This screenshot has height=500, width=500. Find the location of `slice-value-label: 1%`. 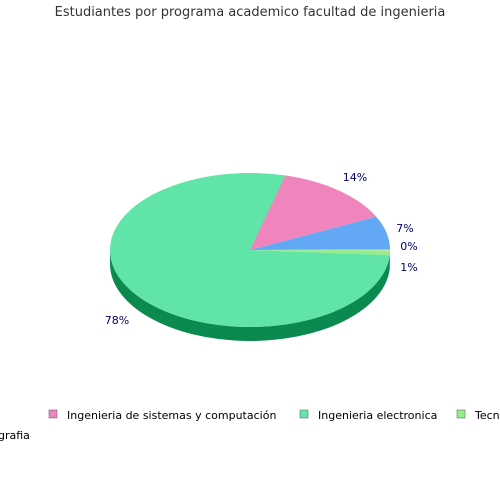

slice-value-label: 1% is located at coordinates (408, 267).